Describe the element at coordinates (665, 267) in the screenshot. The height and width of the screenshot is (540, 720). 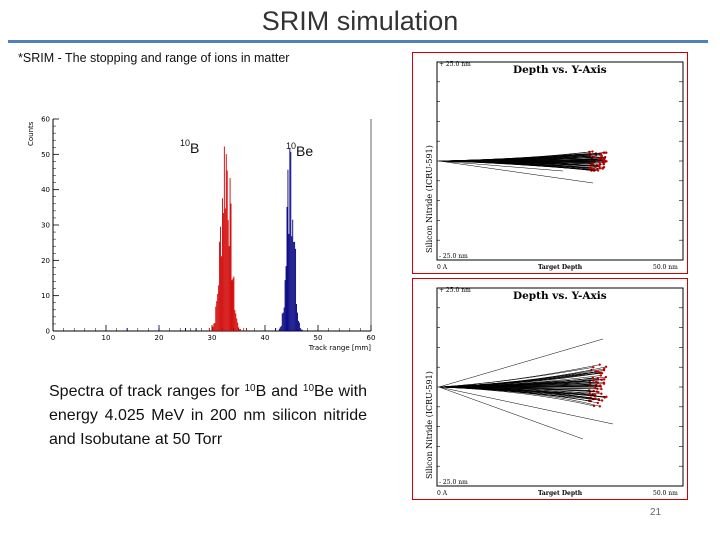
I see `srim-top-x-right: 50.0 nm` at that location.